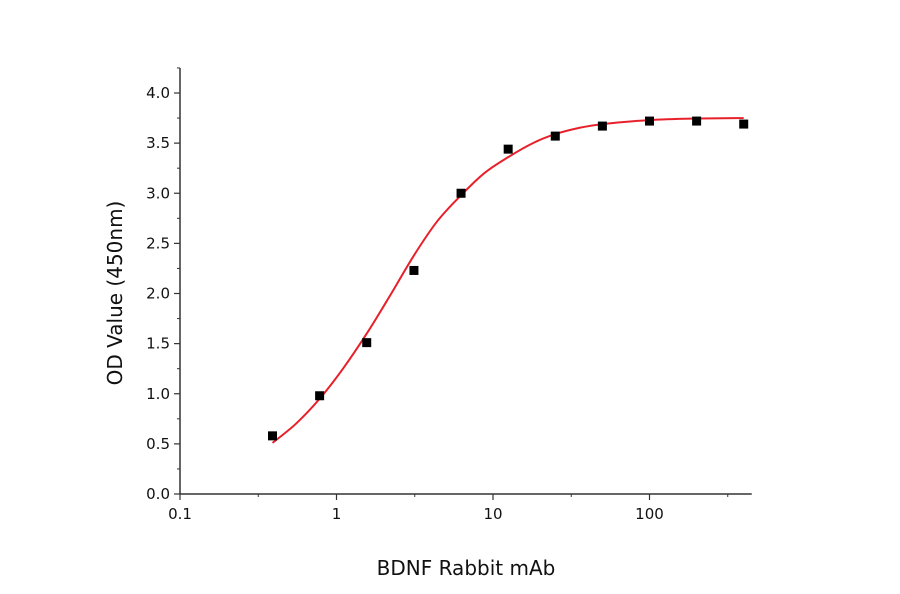  I want to click on x-tick-label: 0.1, so click(180, 514).